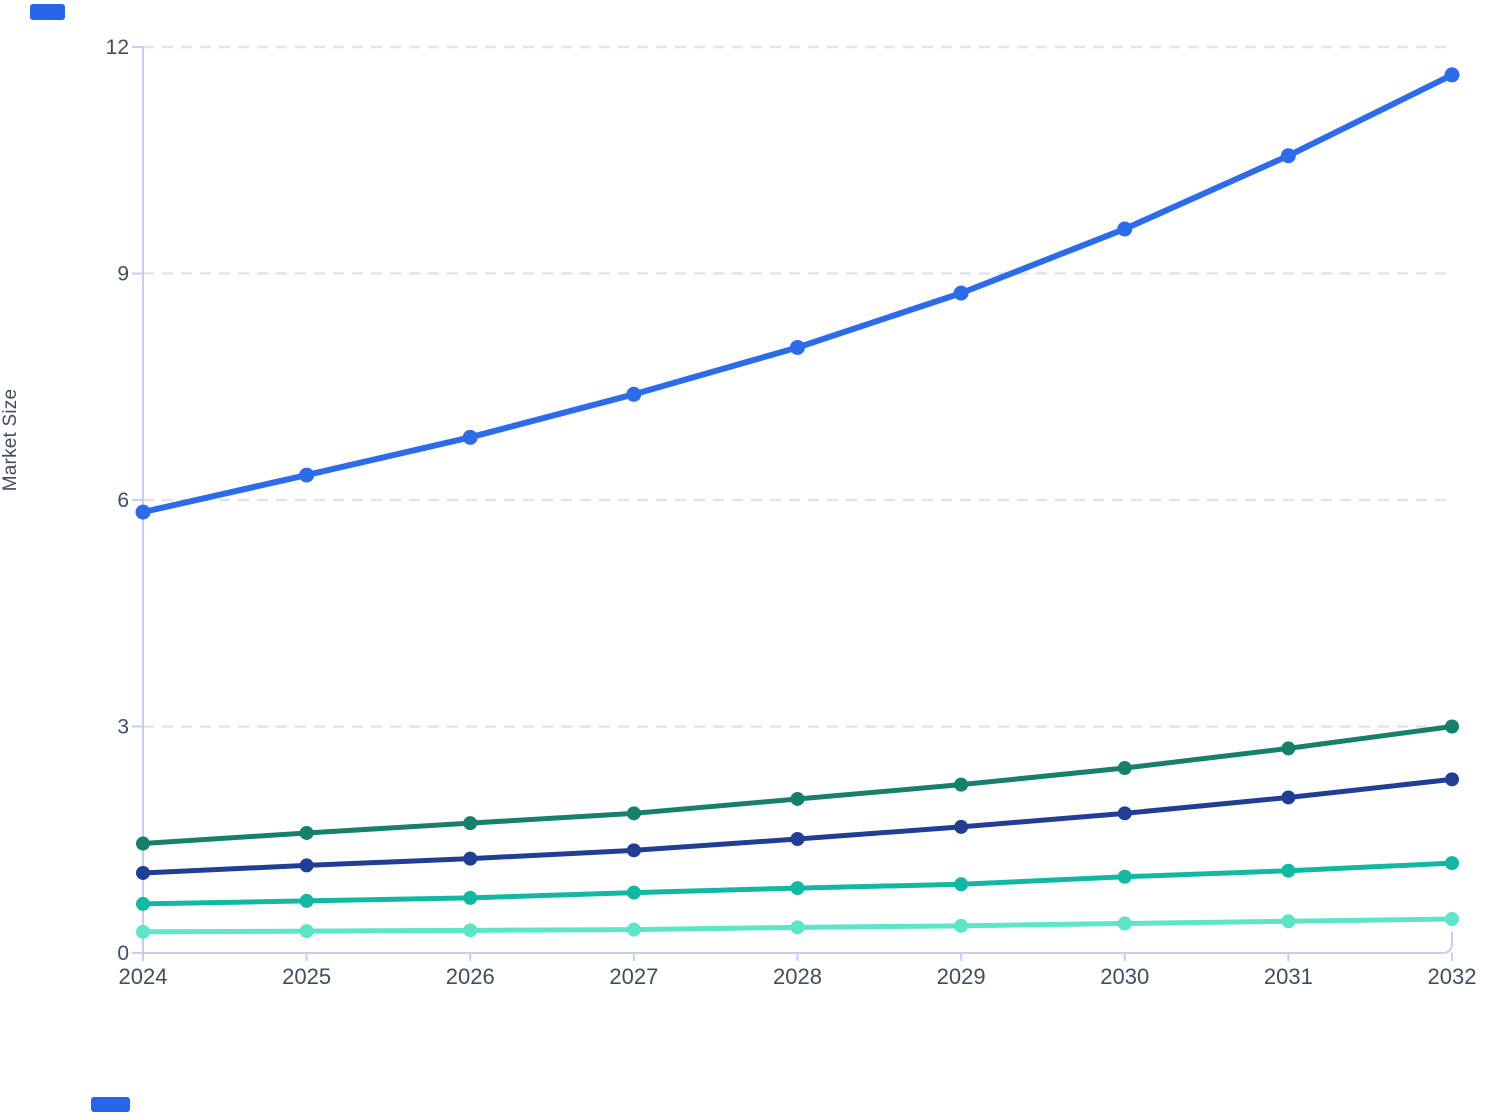 The image size is (1508, 1120). What do you see at coordinates (143, 872) in the screenshot?
I see `data-point-navy-2024` at bounding box center [143, 872].